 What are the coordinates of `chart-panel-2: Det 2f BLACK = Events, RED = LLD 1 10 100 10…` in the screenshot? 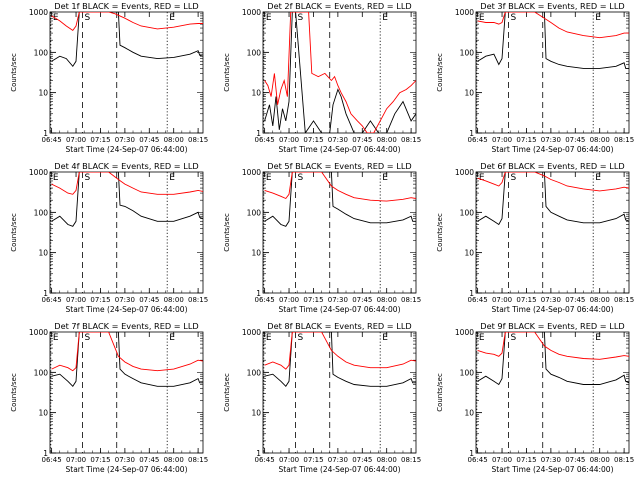 It's located at (322, 77).